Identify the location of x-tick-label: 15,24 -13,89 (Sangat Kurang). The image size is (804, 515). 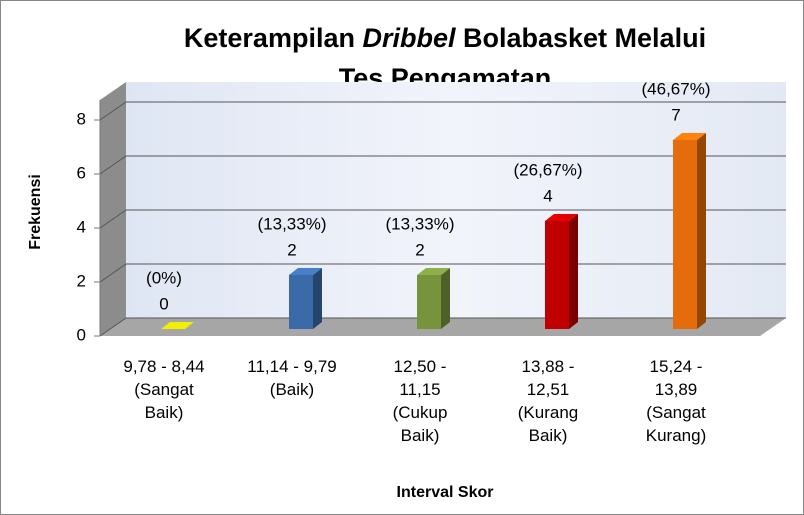
(676, 401).